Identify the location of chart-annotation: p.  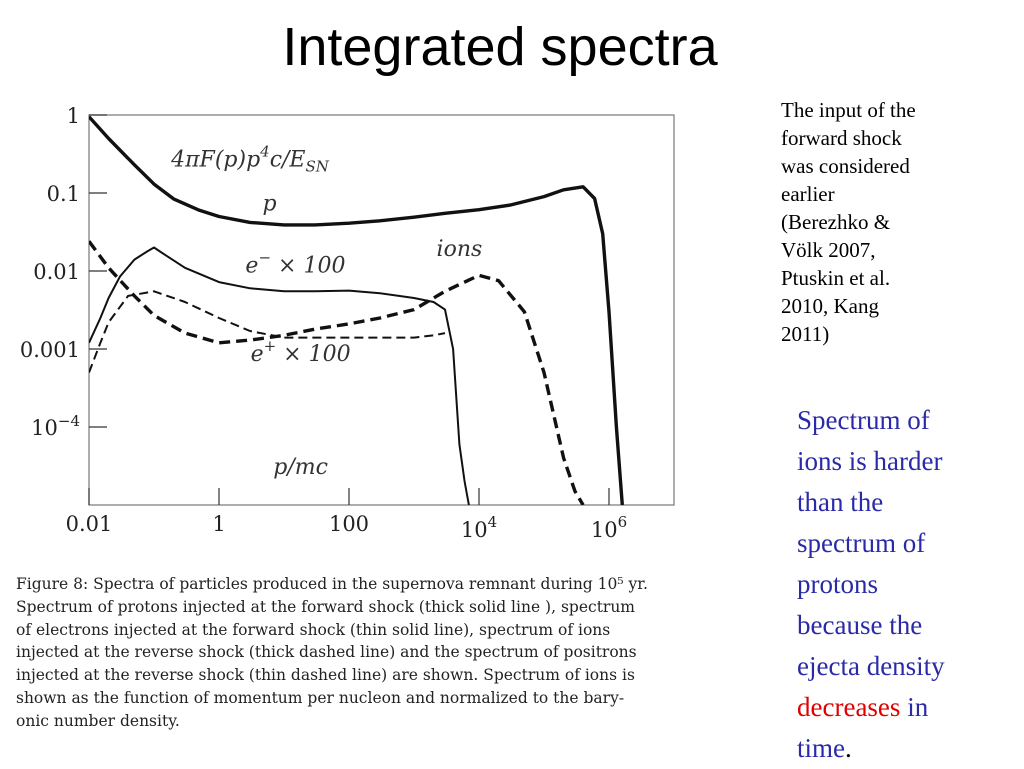
(270, 203).